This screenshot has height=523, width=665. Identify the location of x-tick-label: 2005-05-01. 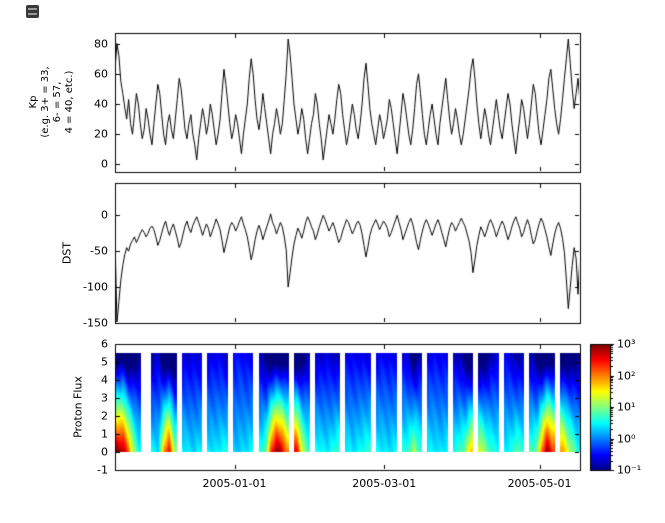
(539, 483).